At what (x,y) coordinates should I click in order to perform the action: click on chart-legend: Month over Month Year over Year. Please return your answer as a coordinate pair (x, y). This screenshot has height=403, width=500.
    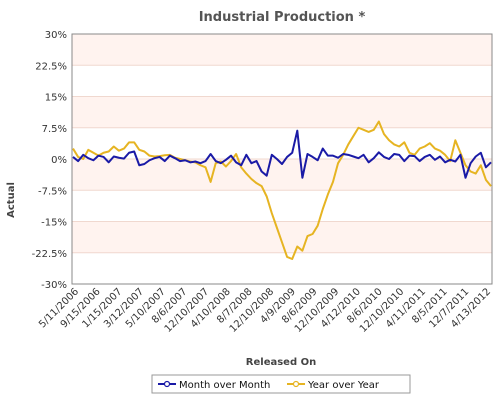
    Looking at the image, I should click on (281, 384).